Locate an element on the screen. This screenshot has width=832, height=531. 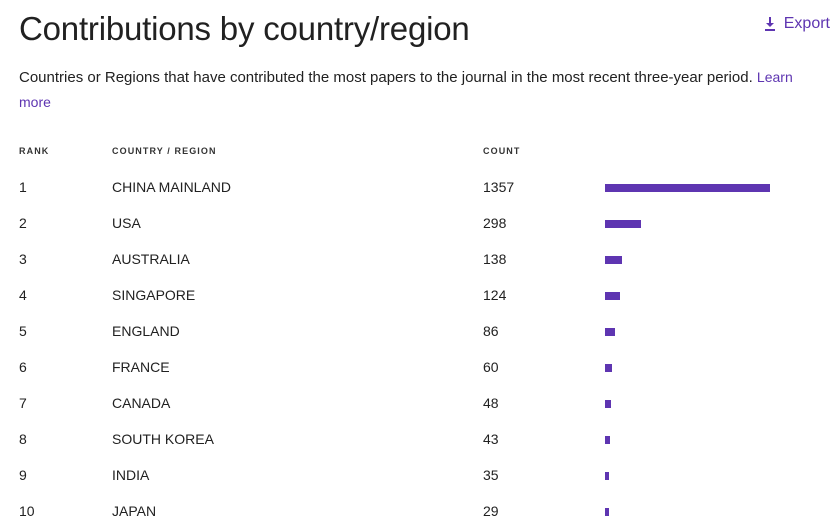
learn-more-link: Learn more is located at coordinates (406, 89).